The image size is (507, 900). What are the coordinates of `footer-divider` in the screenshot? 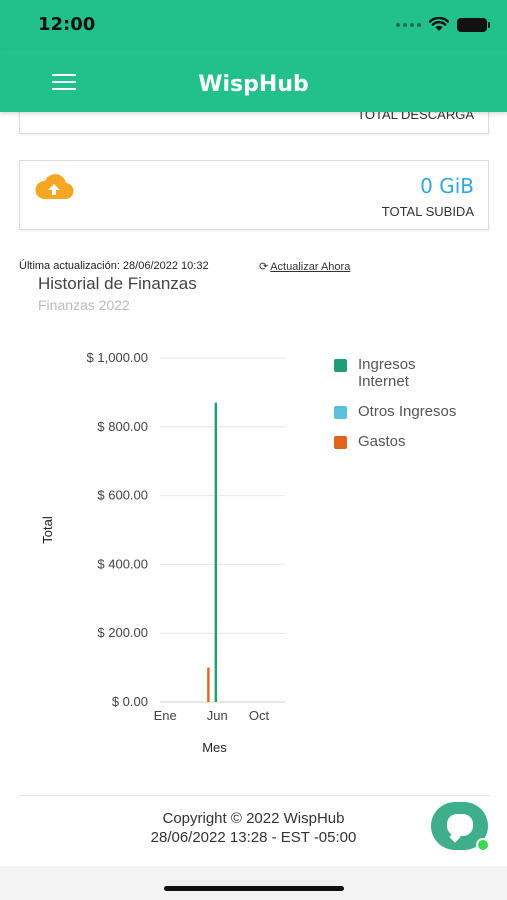 It's located at (254, 795).